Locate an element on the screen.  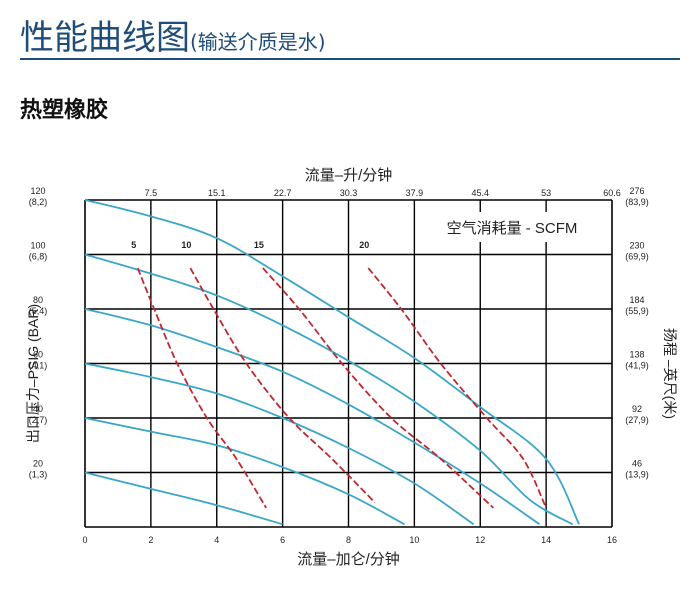
page-subtitle: (输送介质是水) is located at coordinates (258, 42).